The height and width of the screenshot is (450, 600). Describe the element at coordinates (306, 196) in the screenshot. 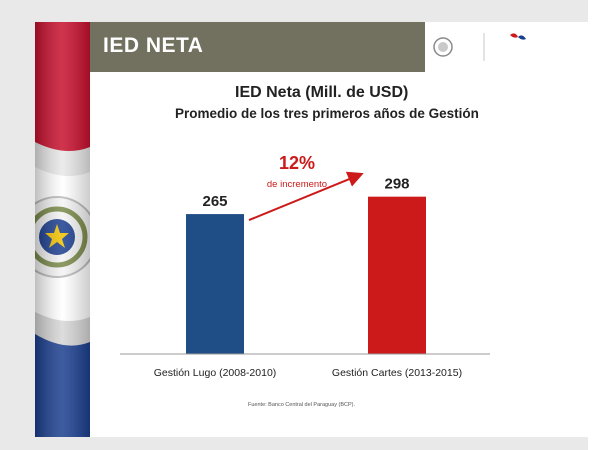

I see `increase-arrow` at that location.